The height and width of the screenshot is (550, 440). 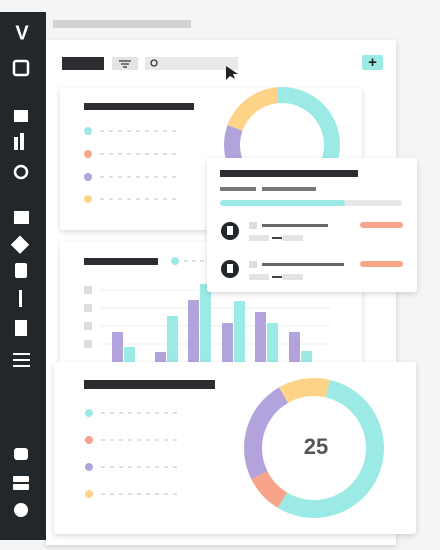 What do you see at coordinates (232, 73) in the screenshot?
I see `cursor` at bounding box center [232, 73].